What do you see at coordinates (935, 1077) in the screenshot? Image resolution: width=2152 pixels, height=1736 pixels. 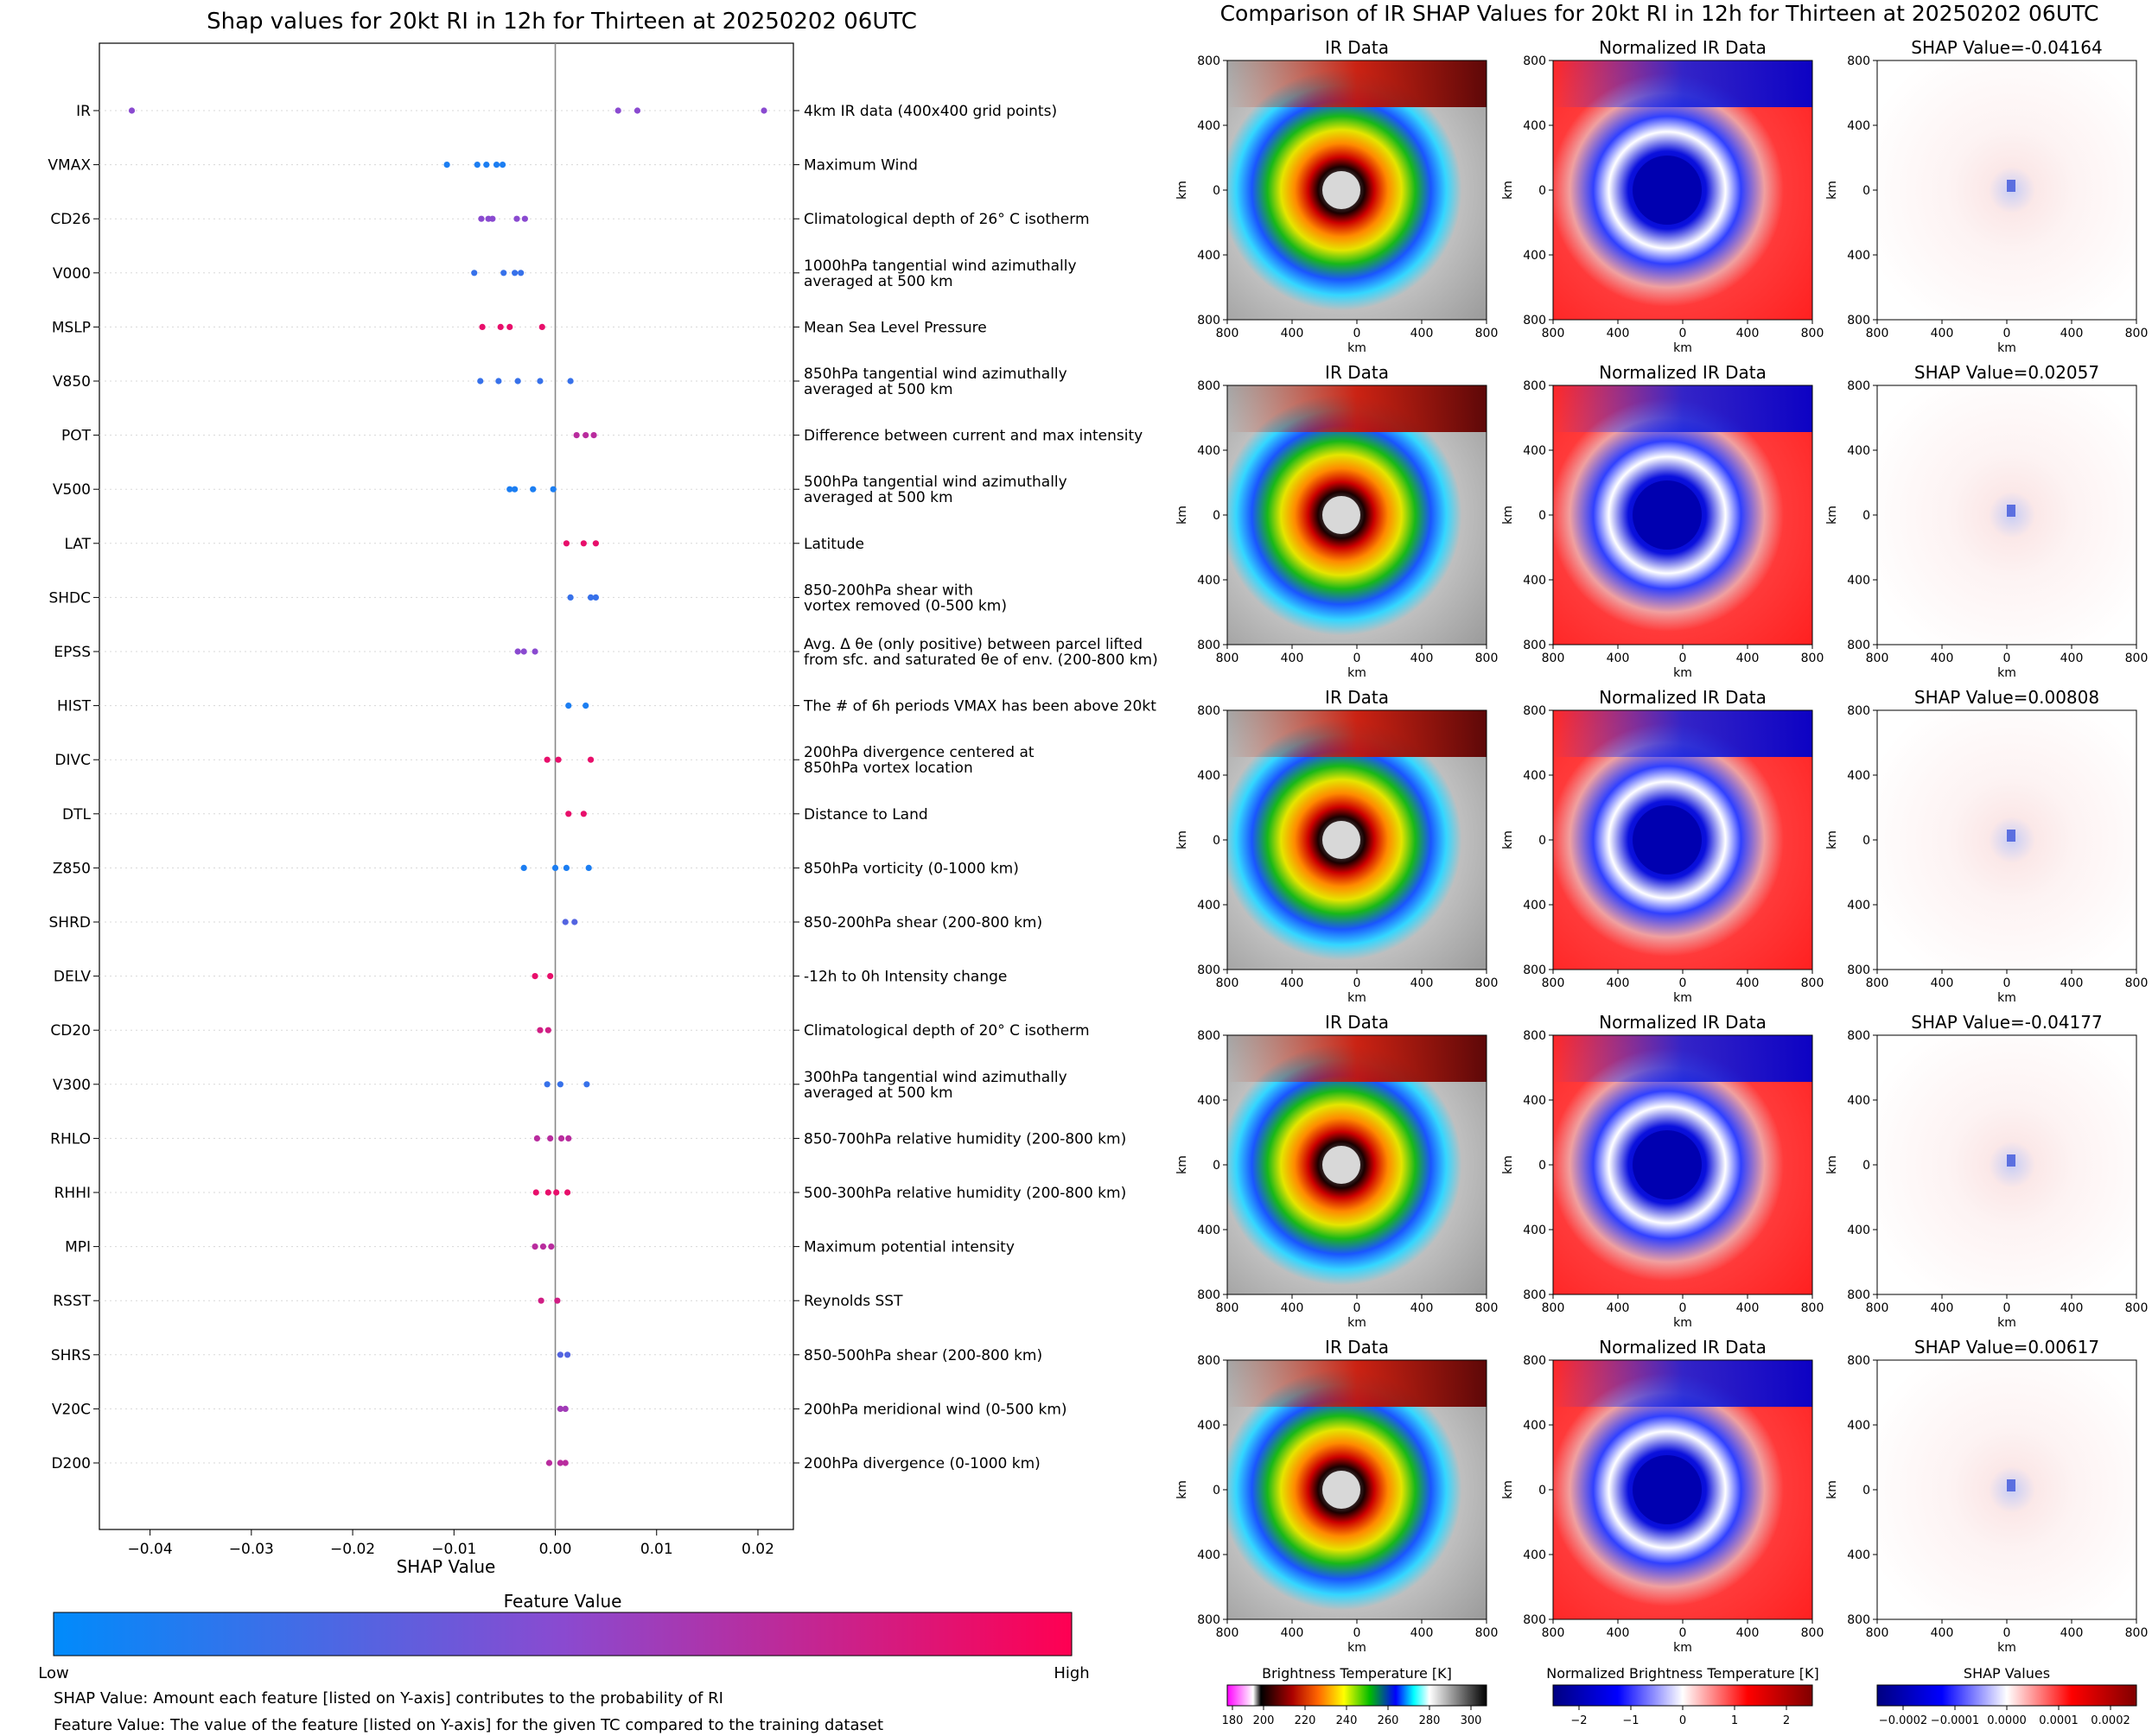 I see `feature-desc-label: 300hPa tangential wind azimuthally` at bounding box center [935, 1077].